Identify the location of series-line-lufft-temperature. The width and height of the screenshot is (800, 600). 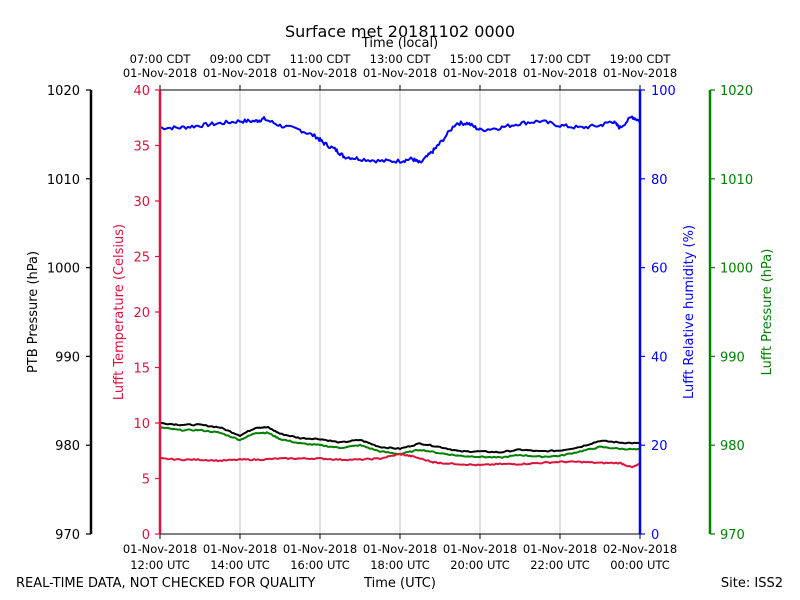
(400, 460).